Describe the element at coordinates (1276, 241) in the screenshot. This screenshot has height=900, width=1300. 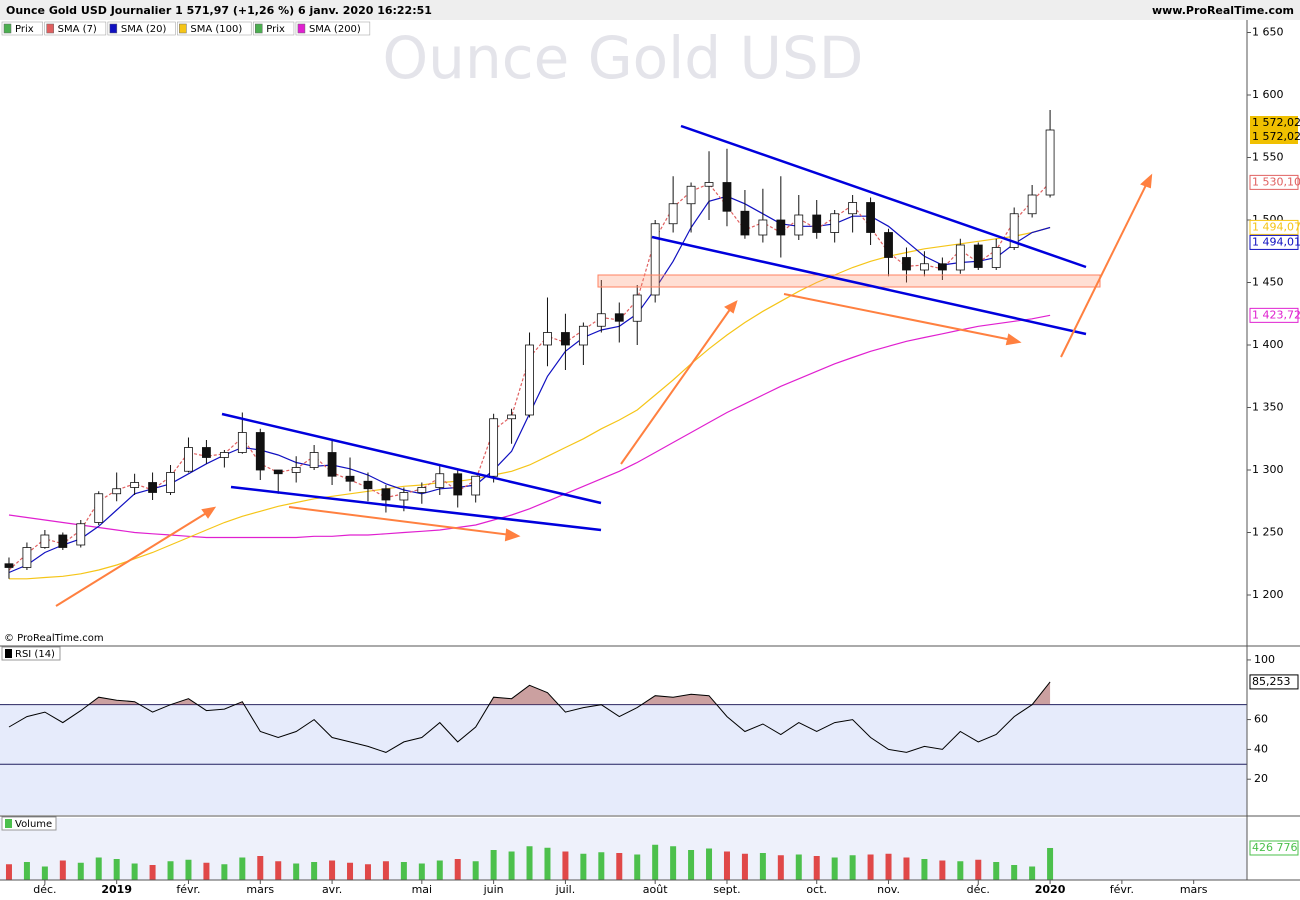
I see `last-value-label: 1 494,01` at that location.